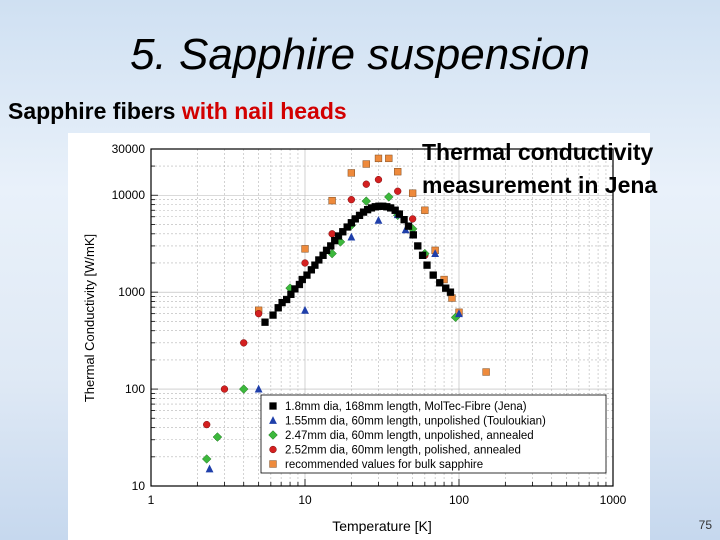  What do you see at coordinates (540, 185) in the screenshot?
I see `note-line-2: measurement in Jena` at bounding box center [540, 185].